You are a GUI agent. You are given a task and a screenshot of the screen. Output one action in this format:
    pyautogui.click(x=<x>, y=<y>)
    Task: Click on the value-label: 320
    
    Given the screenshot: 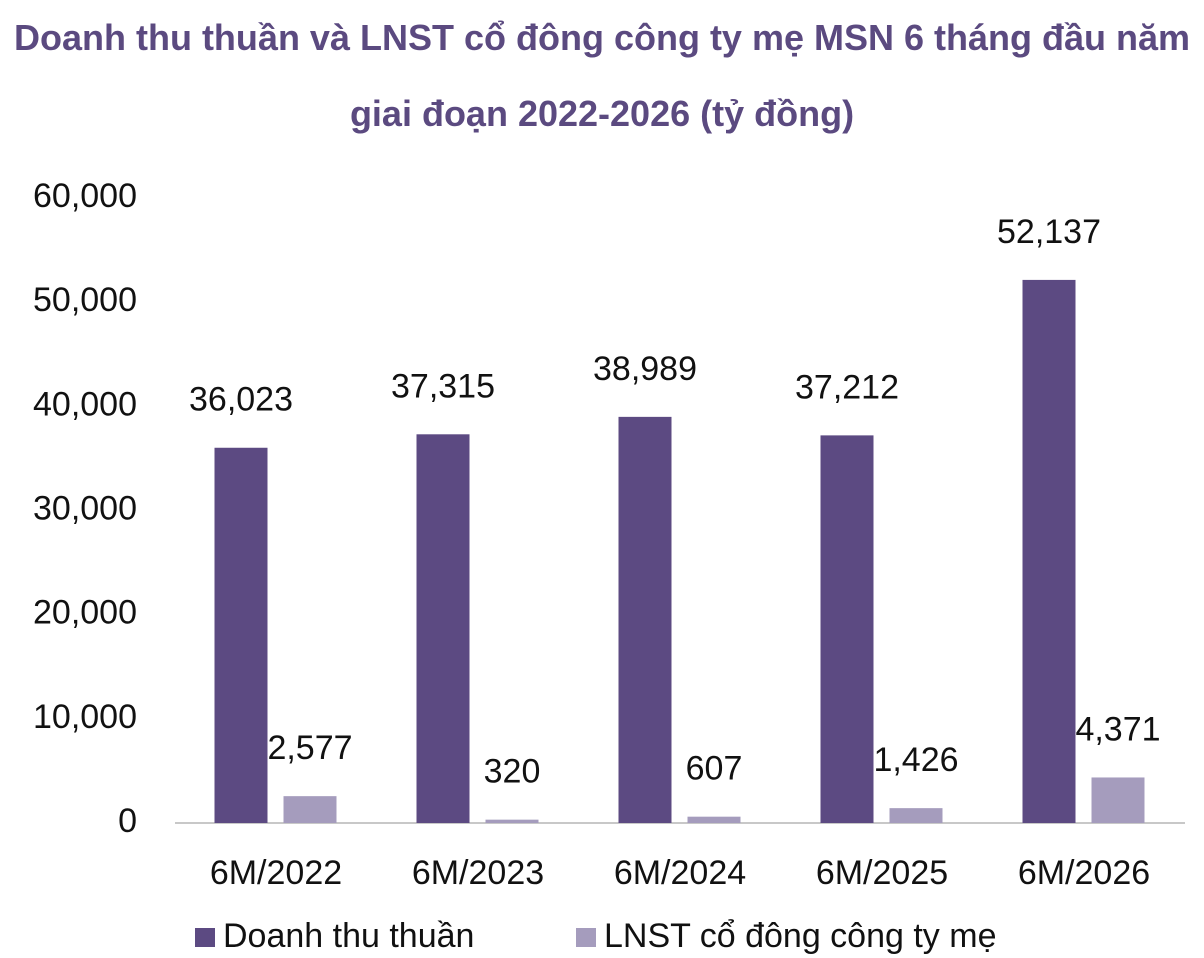 What is the action you would take?
    pyautogui.click(x=512, y=772)
    